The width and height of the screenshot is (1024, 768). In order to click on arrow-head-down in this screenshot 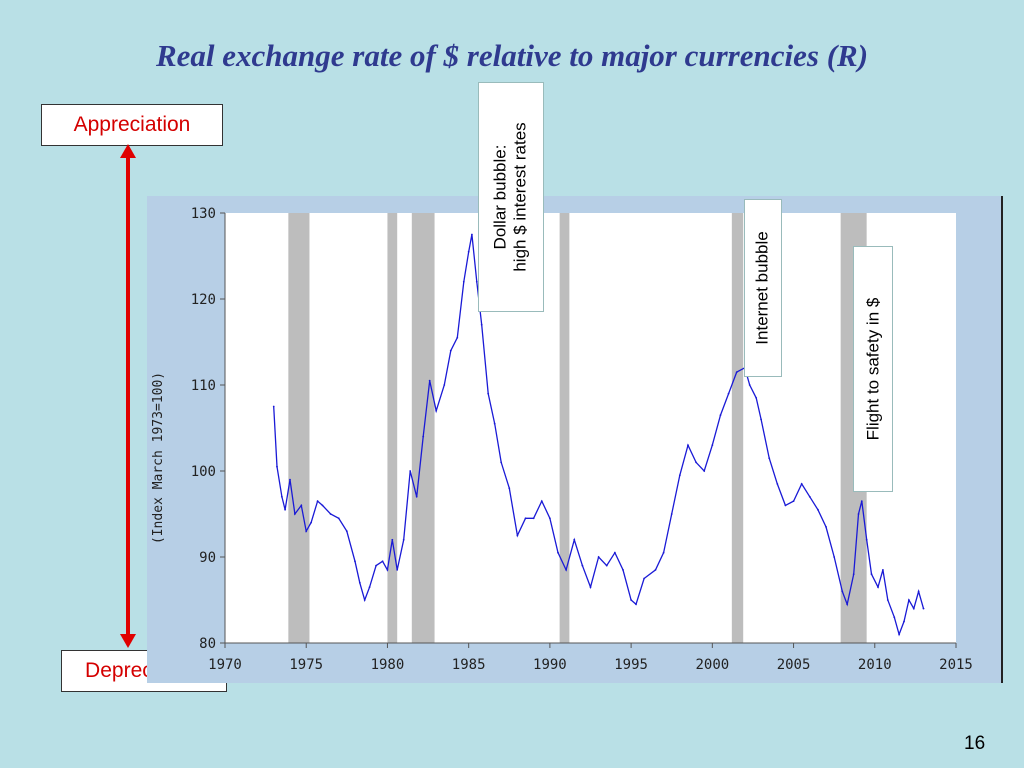, I will do `click(128, 641)`.